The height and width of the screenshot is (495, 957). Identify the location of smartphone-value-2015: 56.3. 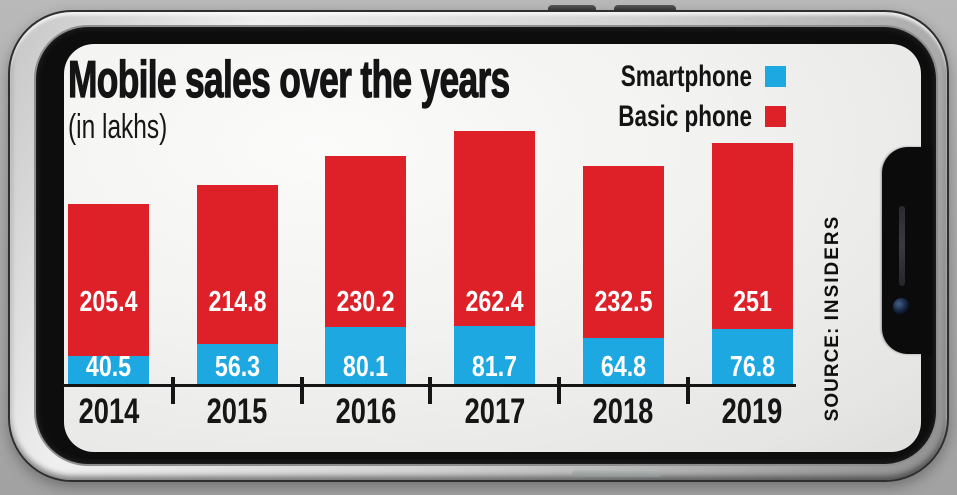
(237, 367).